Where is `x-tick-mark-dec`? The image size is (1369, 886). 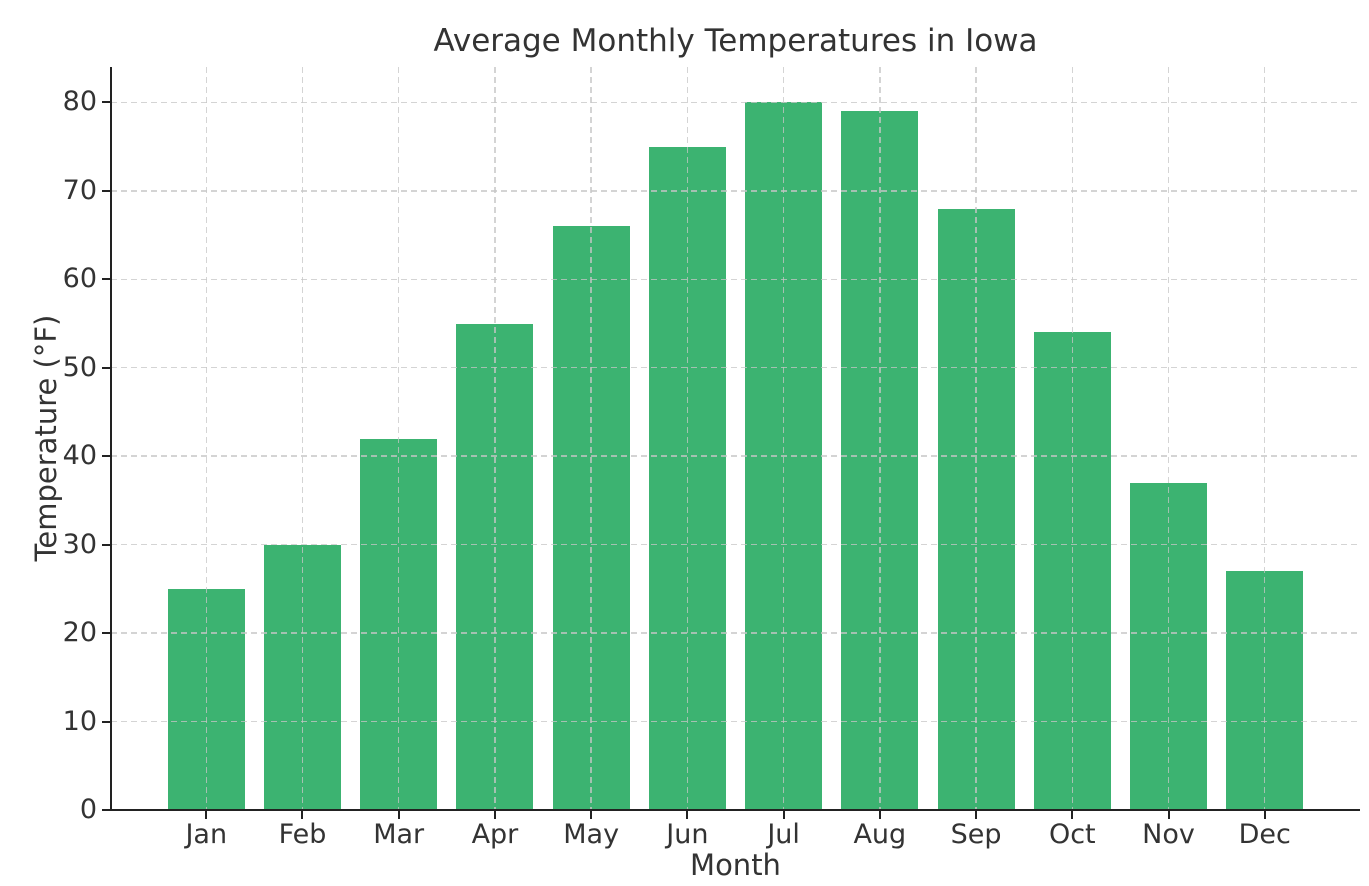
x-tick-mark-dec is located at coordinates (1264, 815).